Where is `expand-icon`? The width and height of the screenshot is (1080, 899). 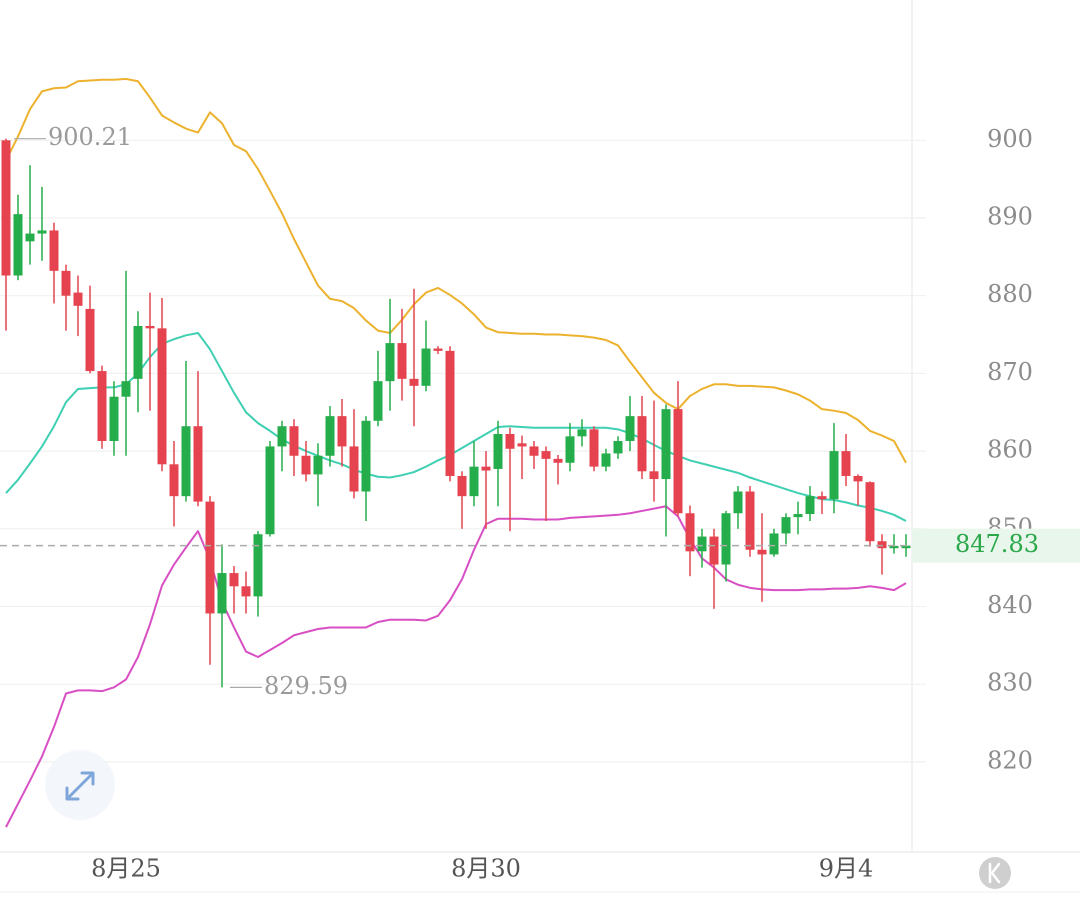
expand-icon is located at coordinates (80, 786).